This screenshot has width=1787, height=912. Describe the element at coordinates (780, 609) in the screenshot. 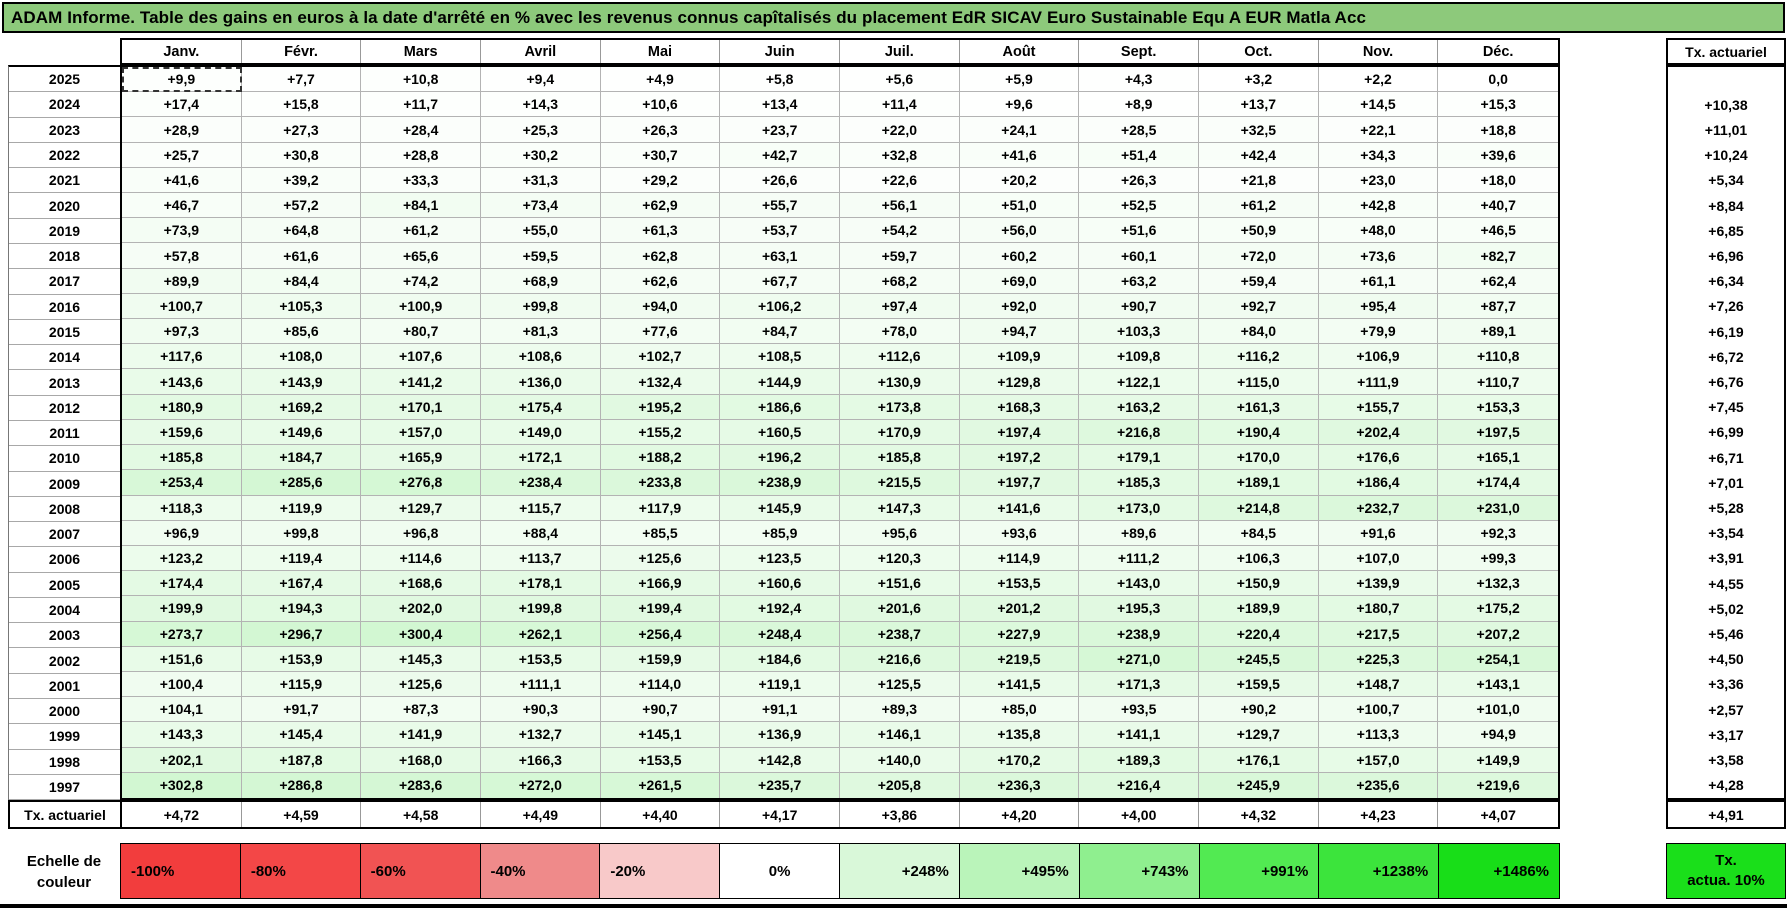

I see `gain-cell: +192,4` at that location.